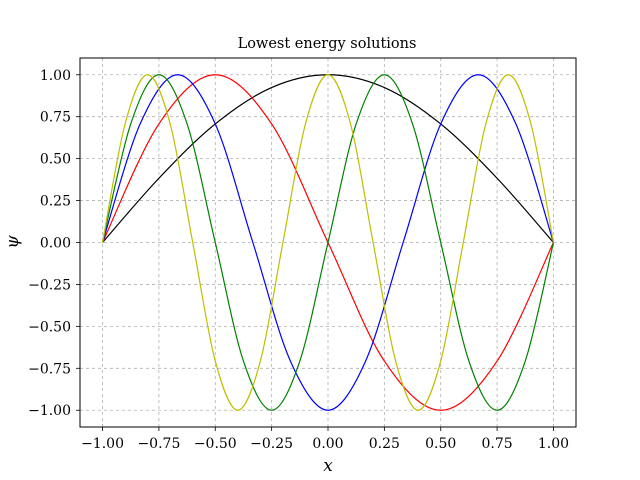  Describe the element at coordinates (49, 411) in the screenshot. I see `y-tick-label: −1.00` at that location.